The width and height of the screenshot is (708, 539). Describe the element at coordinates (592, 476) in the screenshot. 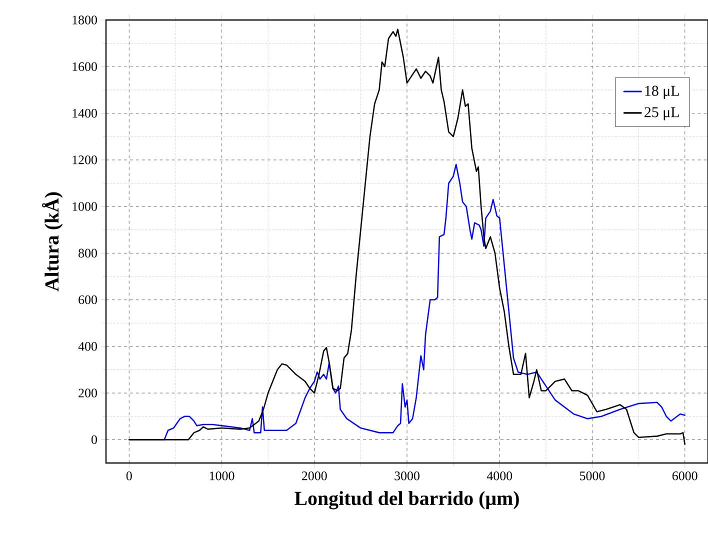

I see `x-tick-label: 5000` at that location.